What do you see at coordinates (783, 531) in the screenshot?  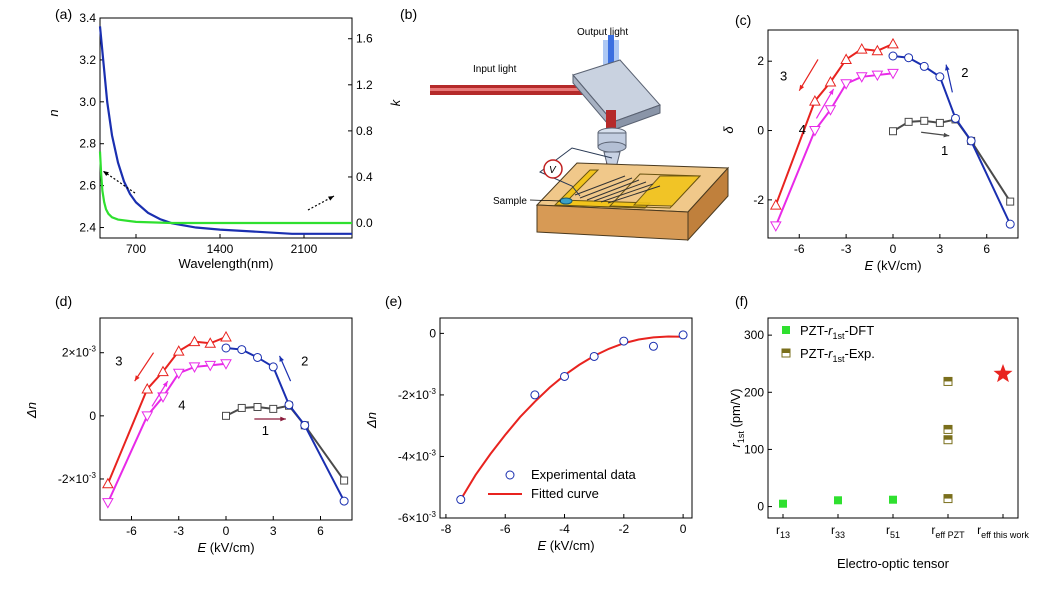 I see `category-label-0: r13` at bounding box center [783, 531].